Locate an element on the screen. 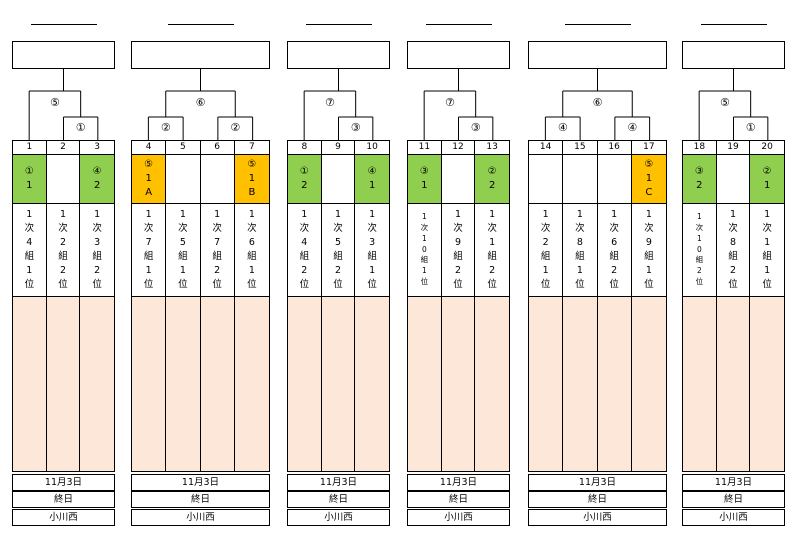 This screenshot has width=800, height=540. qualifier-char: 2 is located at coordinates (217, 270).